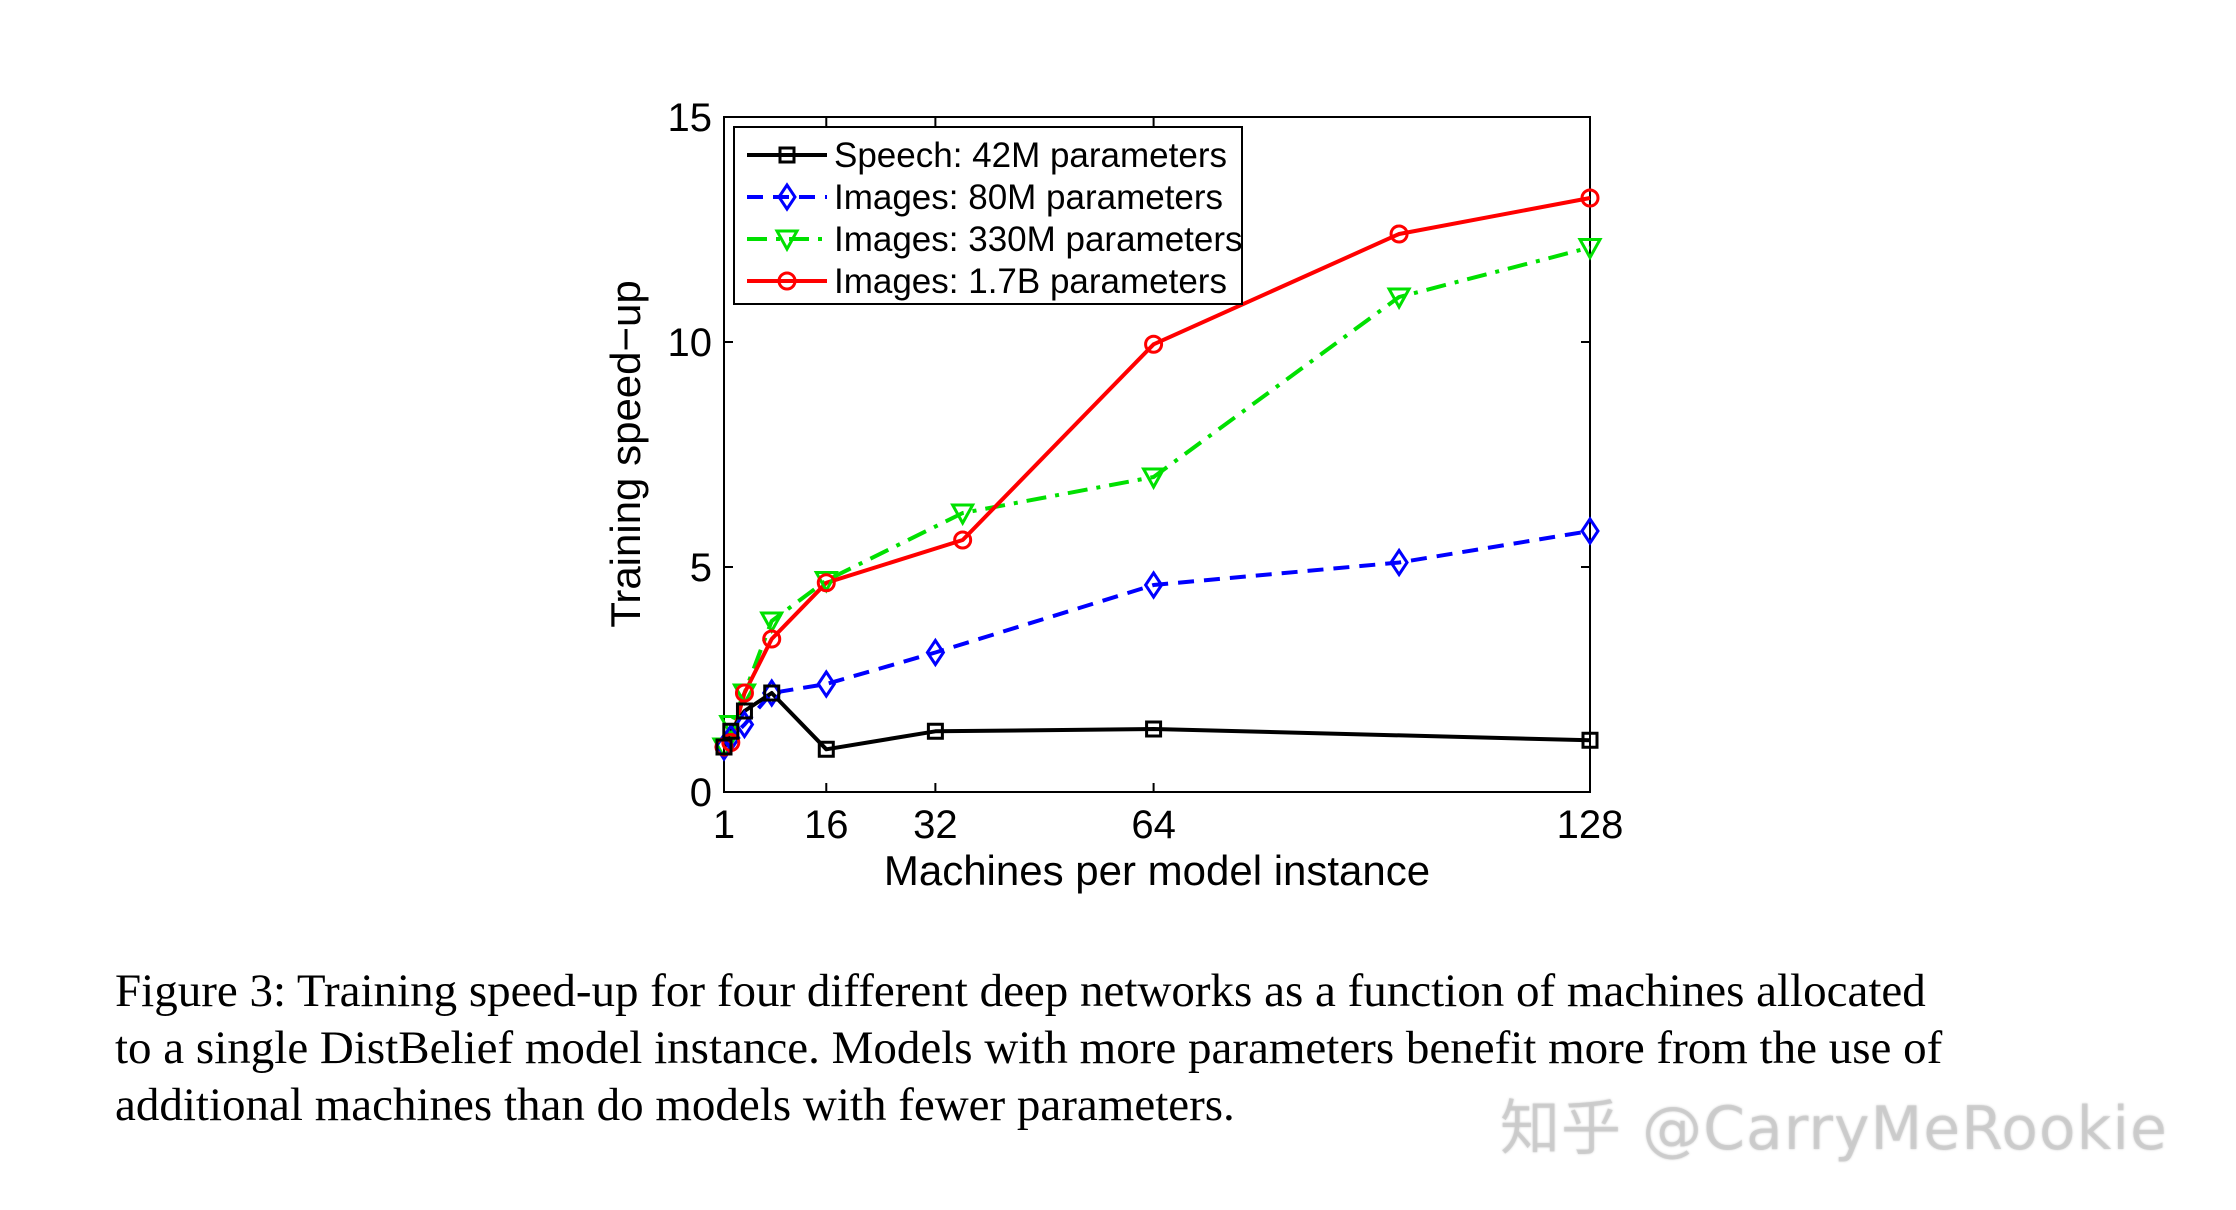  I want to click on legend-label: Images: 330M parameters, so click(1038, 239).